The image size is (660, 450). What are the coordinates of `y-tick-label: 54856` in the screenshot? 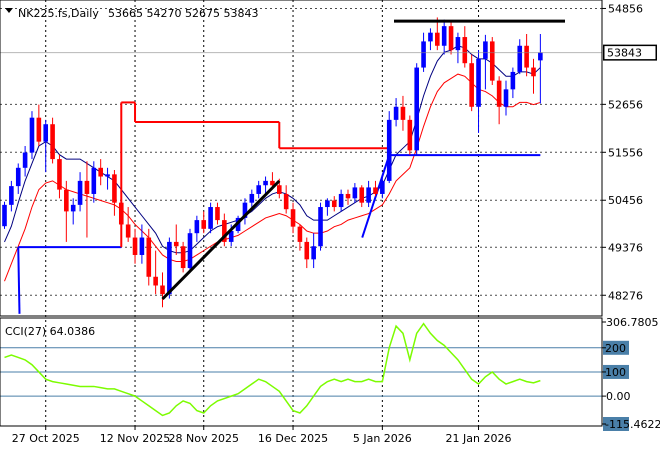 It's located at (625, 8).